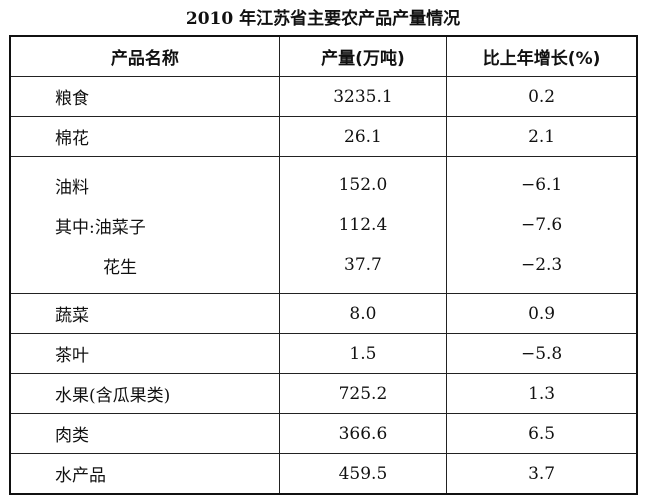  Describe the element at coordinates (363, 269) in the screenshot. I see `output-value: 37.7` at that location.